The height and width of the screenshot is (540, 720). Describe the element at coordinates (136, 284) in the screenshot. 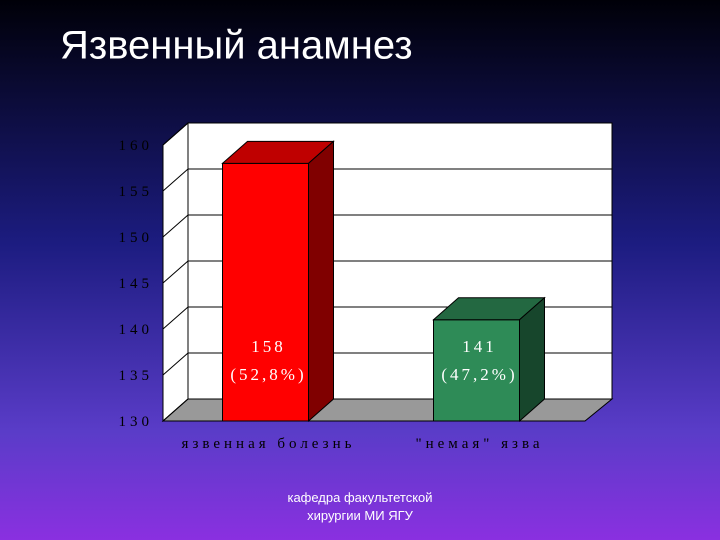

I see `y-tick-label: 145` at that location.